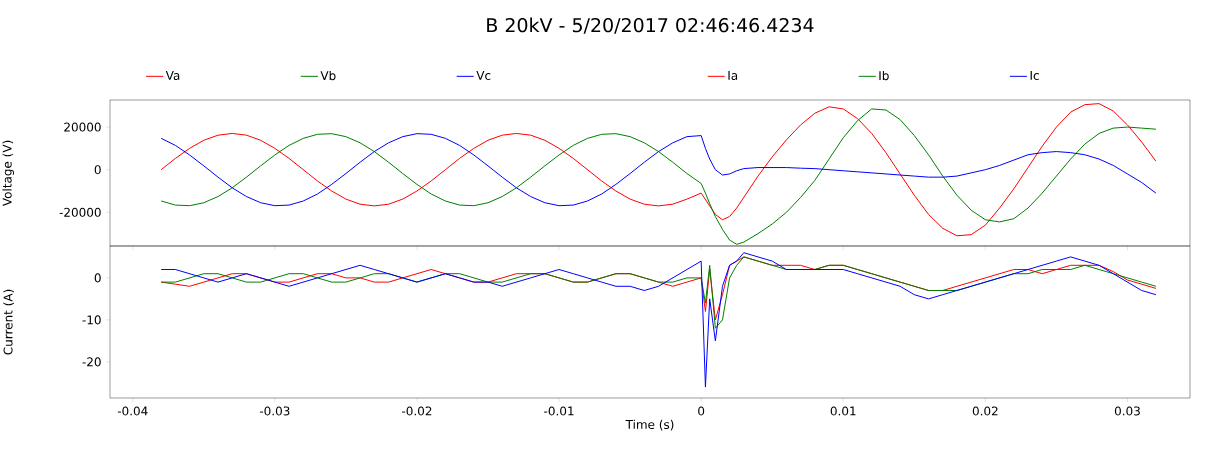 The height and width of the screenshot is (462, 1207). Describe the element at coordinates (1127, 411) in the screenshot. I see `x-tick-label: 0.03` at that location.